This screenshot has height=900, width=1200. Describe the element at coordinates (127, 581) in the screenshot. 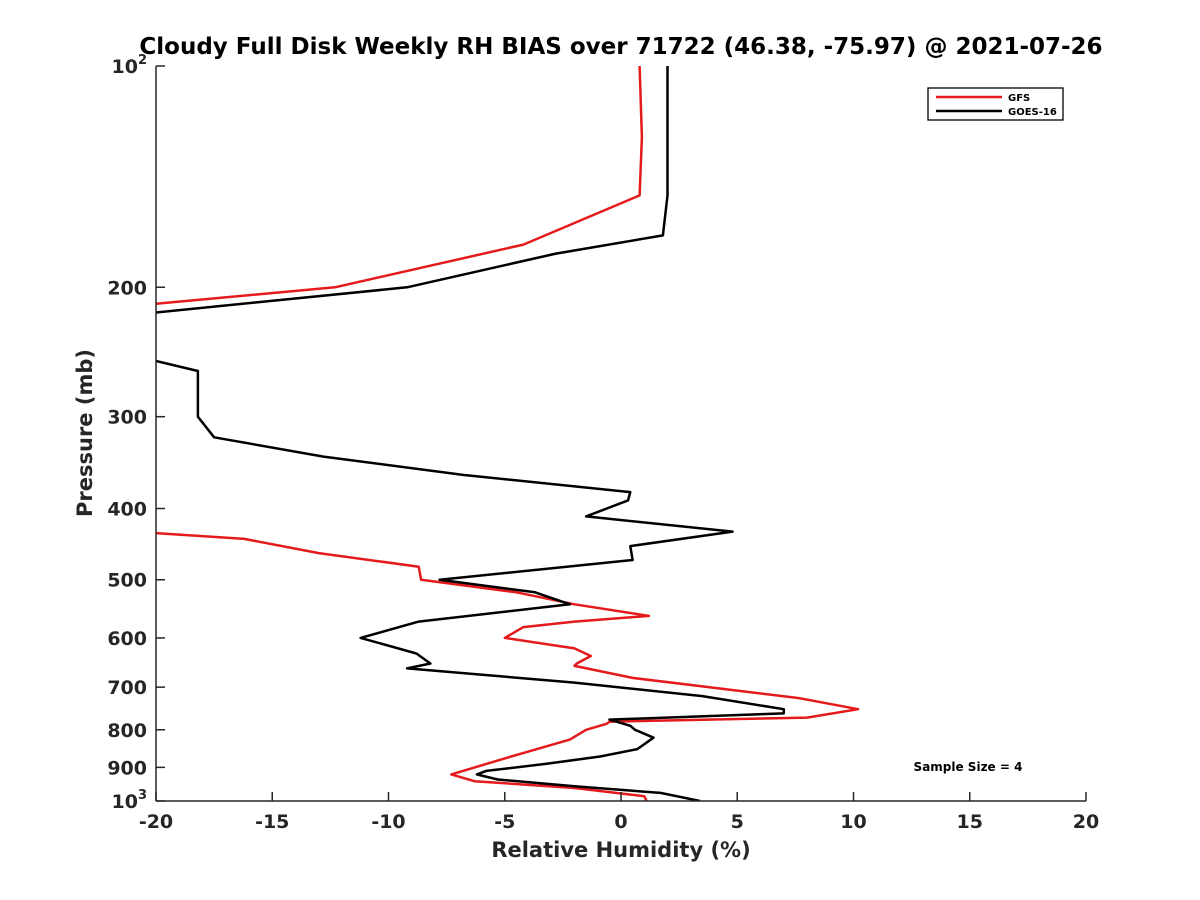

I see `y-tick-label: 500` at that location.